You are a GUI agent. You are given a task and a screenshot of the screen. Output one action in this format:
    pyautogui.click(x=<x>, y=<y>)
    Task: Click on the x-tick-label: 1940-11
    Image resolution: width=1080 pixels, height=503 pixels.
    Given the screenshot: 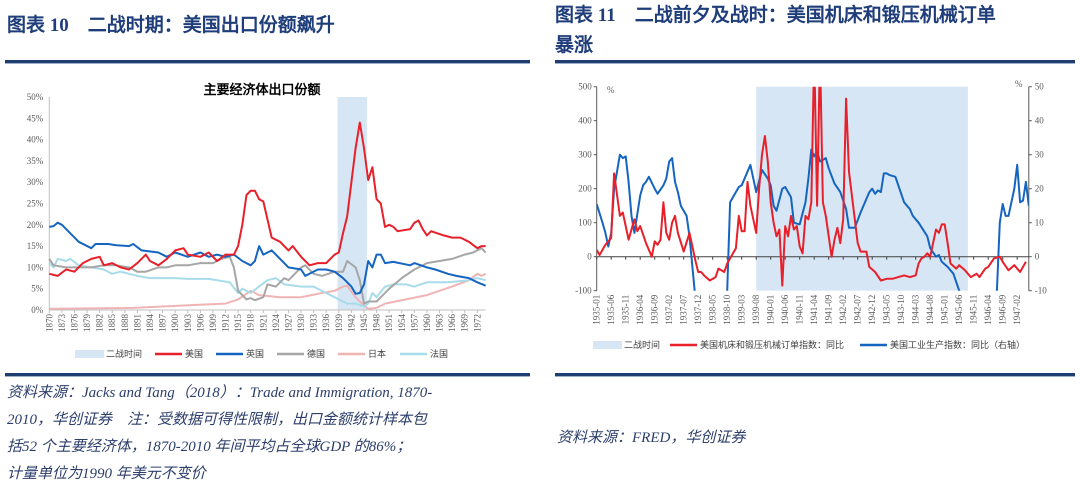 What is the action you would take?
    pyautogui.click(x=800, y=310)
    